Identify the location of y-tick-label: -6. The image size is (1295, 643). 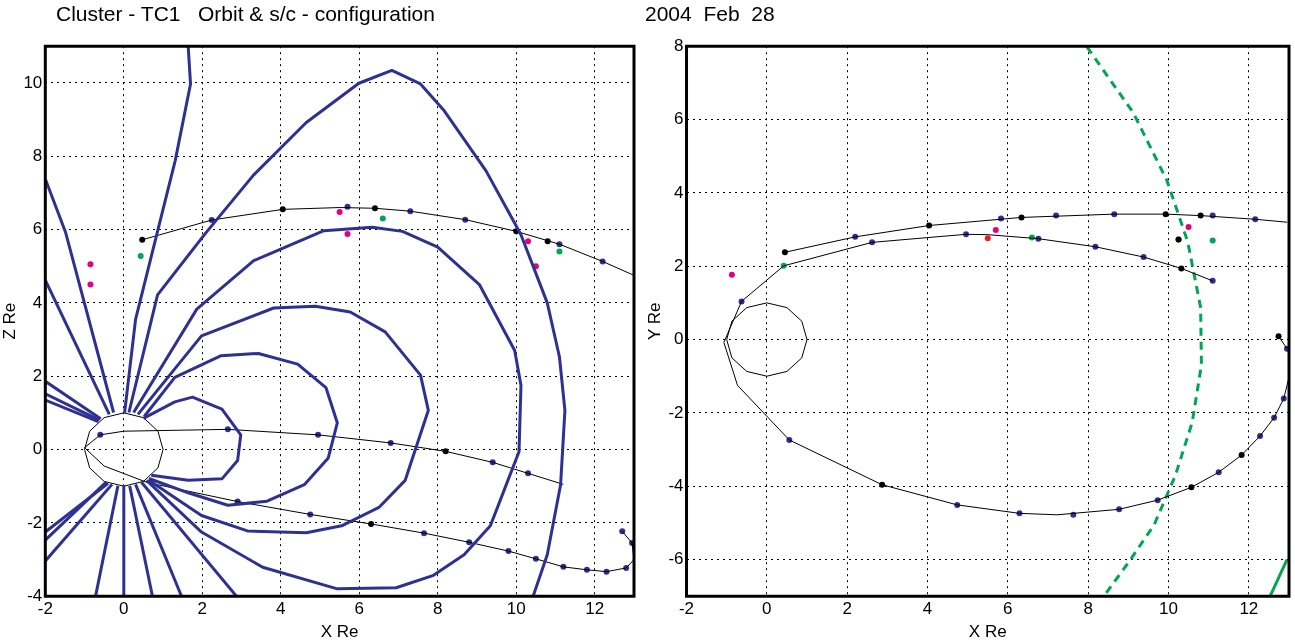
(676, 559).